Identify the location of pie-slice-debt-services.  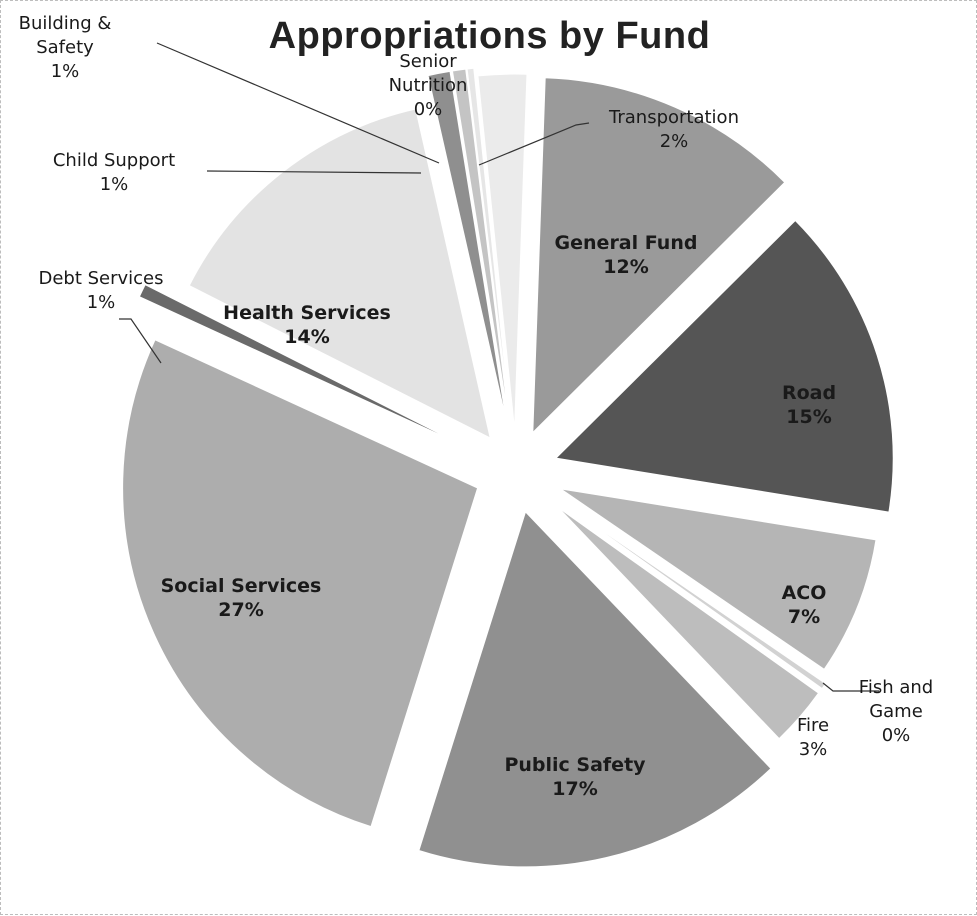
(300, 364).